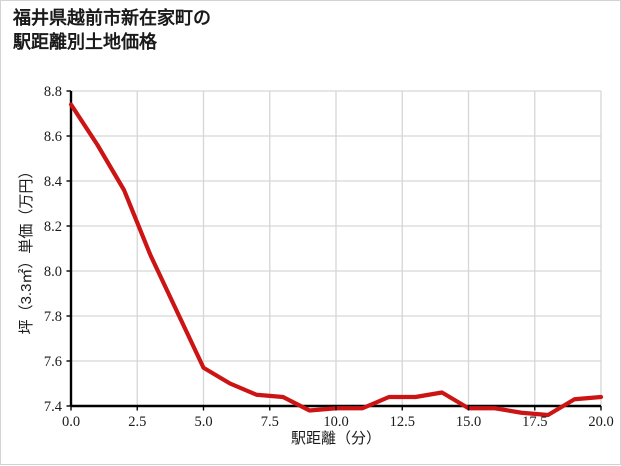 This screenshot has height=466, width=621. I want to click on x-tick-label: 2.5, so click(137, 422).